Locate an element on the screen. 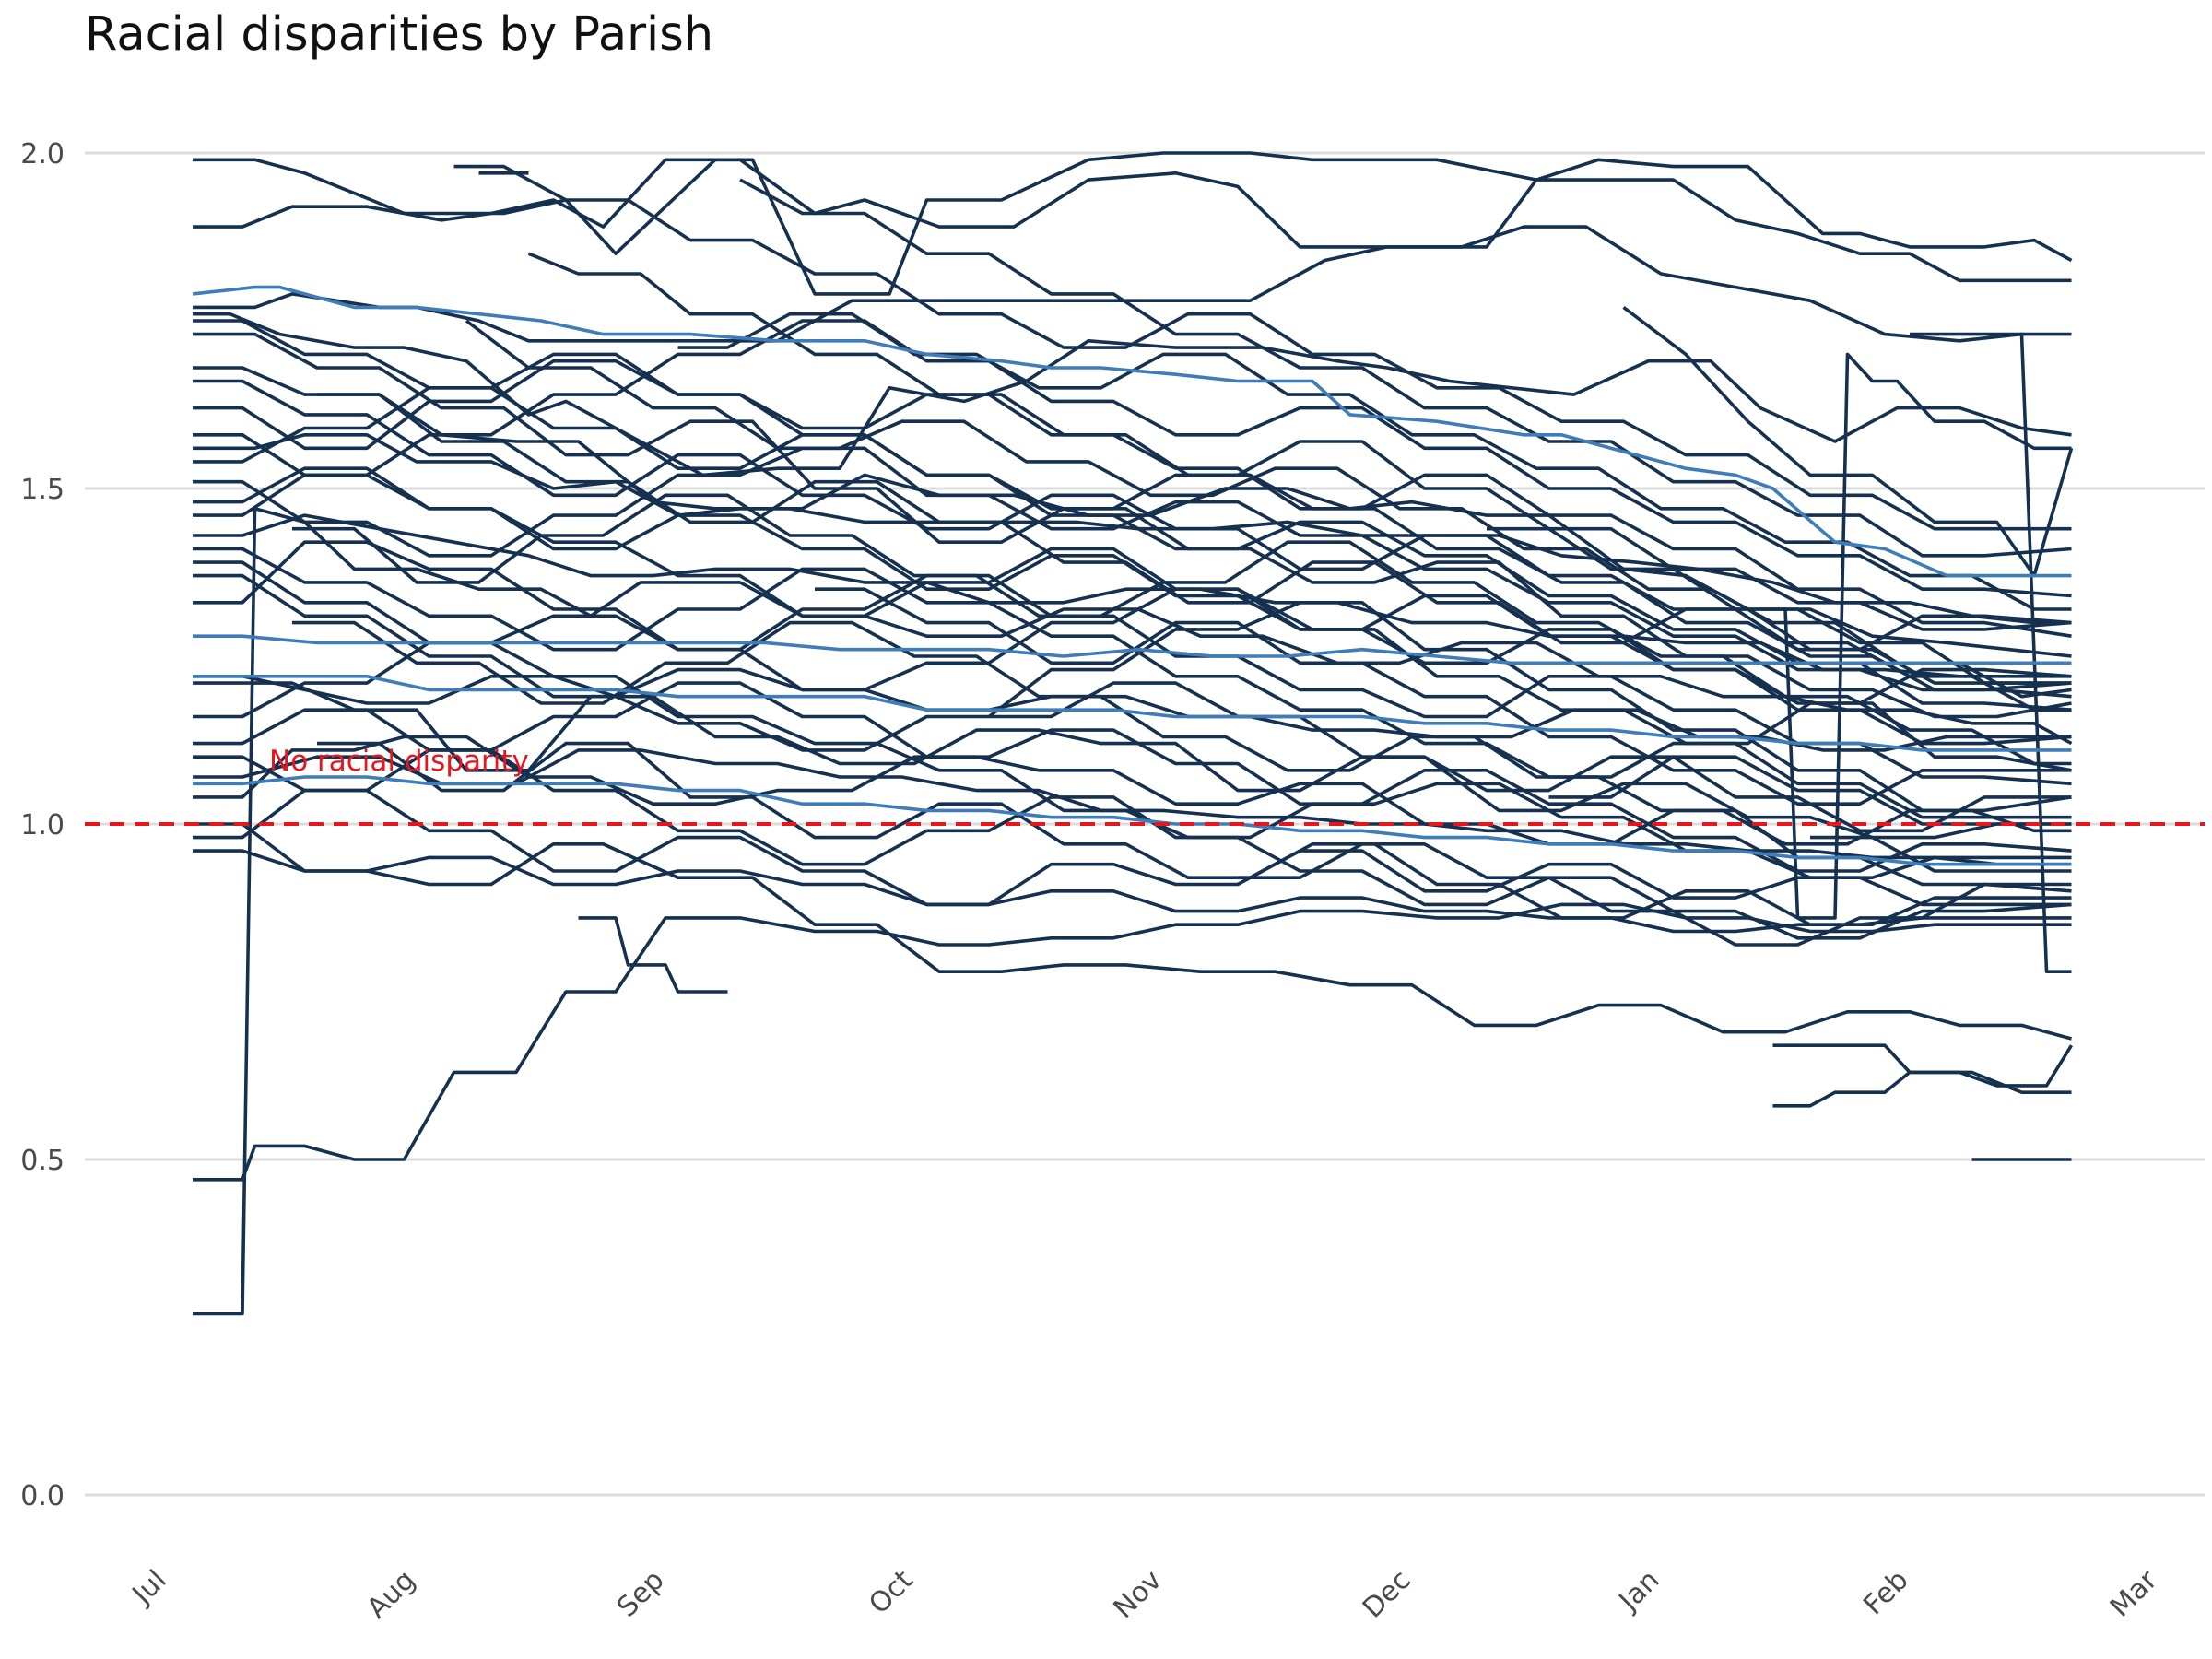 The height and width of the screenshot is (1659, 2212). y-axis-ticks: 0.0 0.5 1.0 1.5 2.0 is located at coordinates (42, 825).